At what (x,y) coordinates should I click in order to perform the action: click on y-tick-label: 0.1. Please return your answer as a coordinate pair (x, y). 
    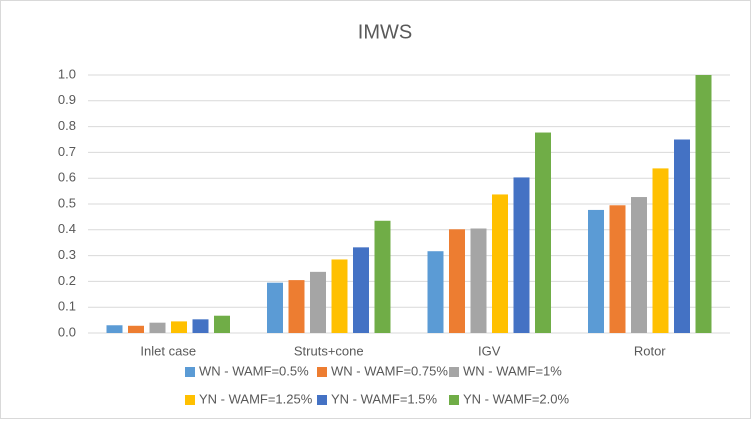
    Looking at the image, I should click on (67, 306).